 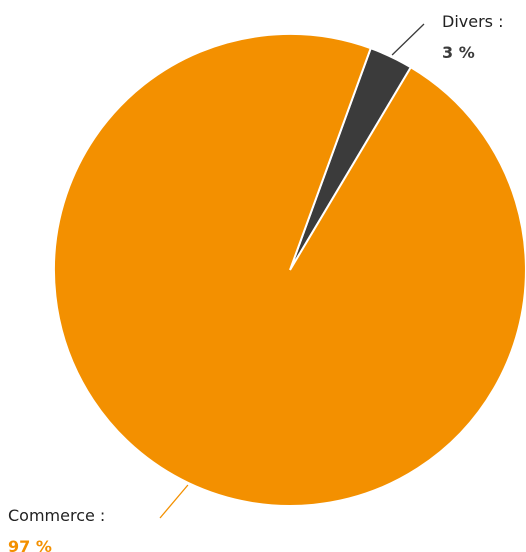 What do you see at coordinates (472, 21) in the screenshot?
I see `slice-label-divers: Divers :` at bounding box center [472, 21].